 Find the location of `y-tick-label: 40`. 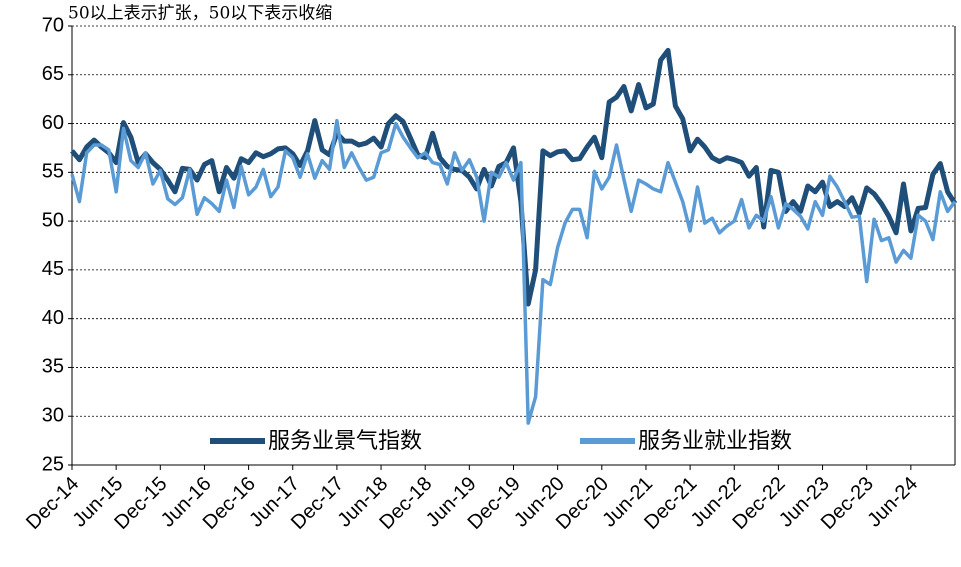

y-tick-label: 40 is located at coordinates (53, 318).